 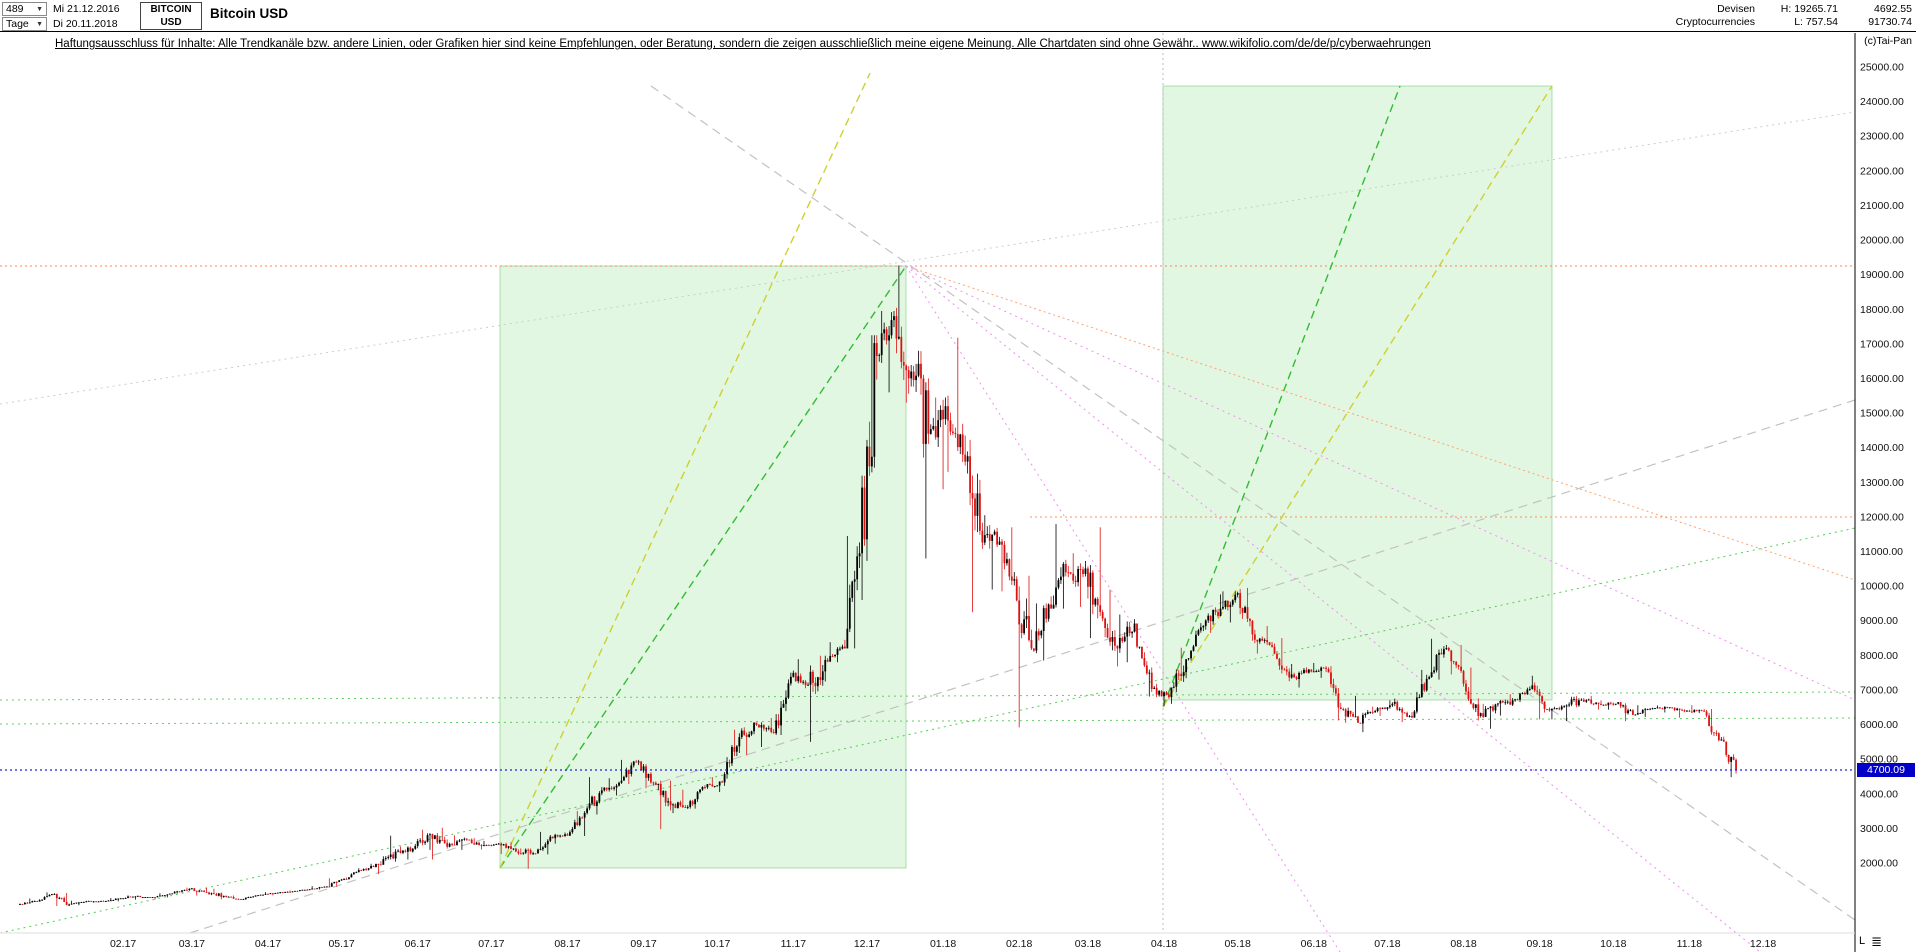 I want to click on layout-button: L, so click(x=1862, y=941).